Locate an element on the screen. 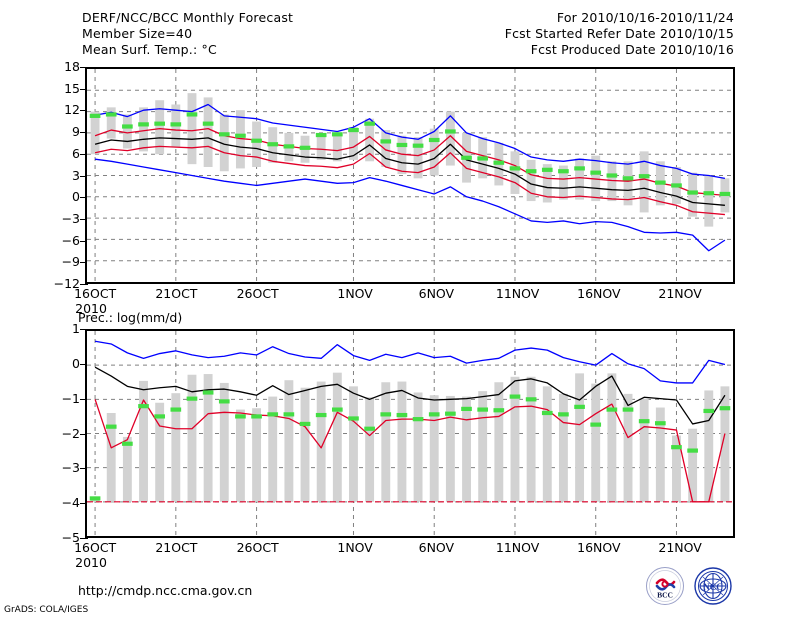 This screenshot has height=618, width=800. x-axis-tick-label: 26OCT is located at coordinates (257, 547).